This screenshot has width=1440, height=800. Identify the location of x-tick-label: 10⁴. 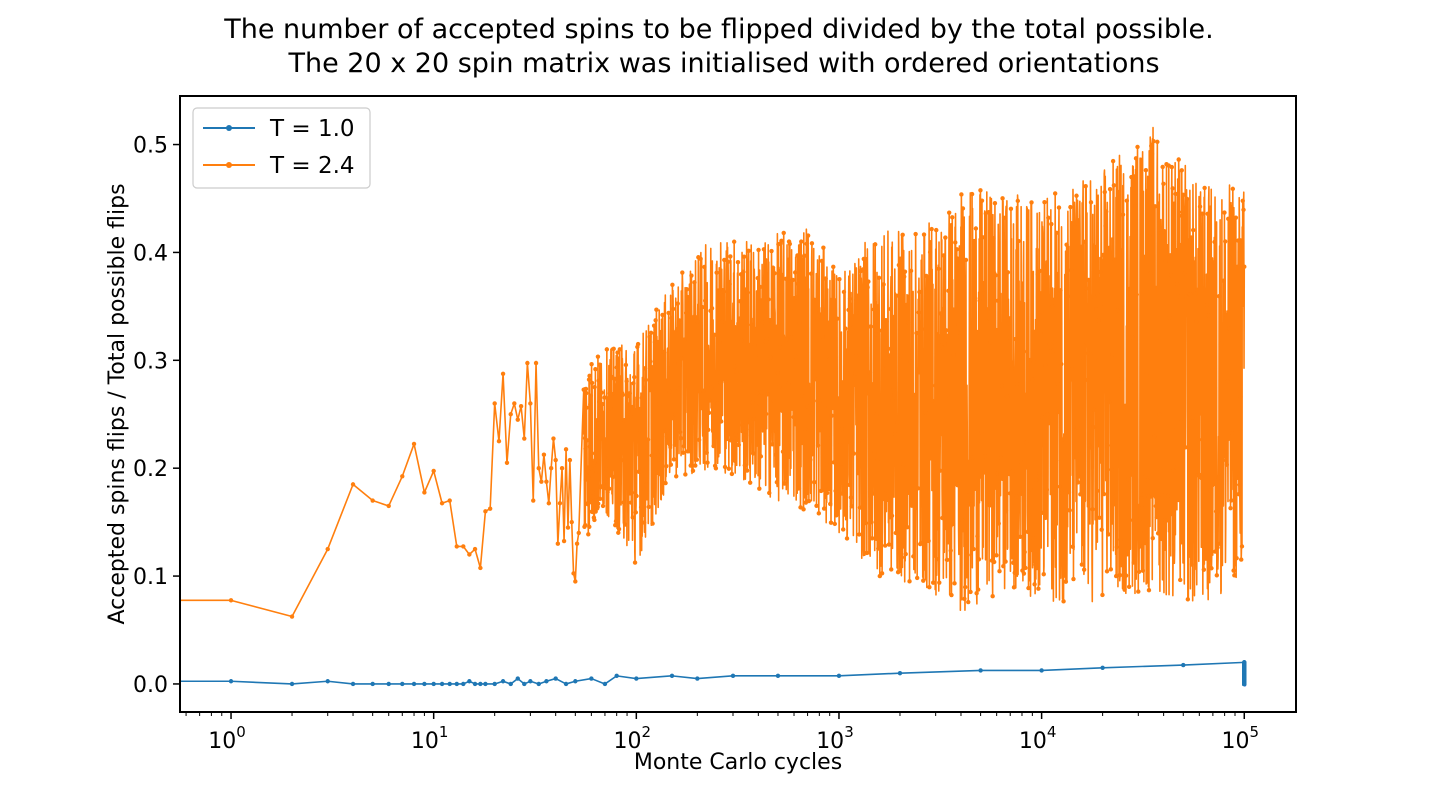
(1038, 738).